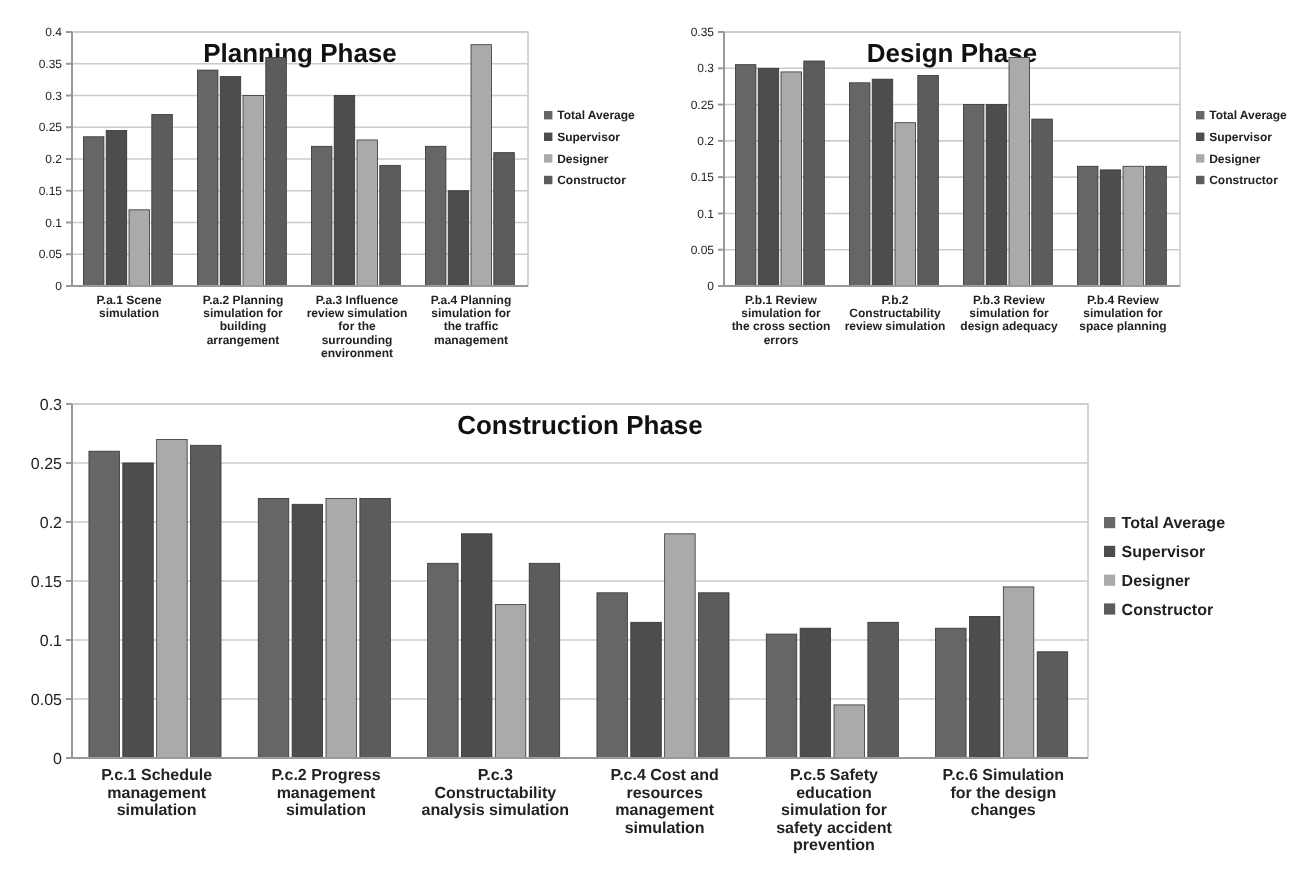 This screenshot has height=874, width=1304. I want to click on y-tick-label: 0.05, so click(47, 699).